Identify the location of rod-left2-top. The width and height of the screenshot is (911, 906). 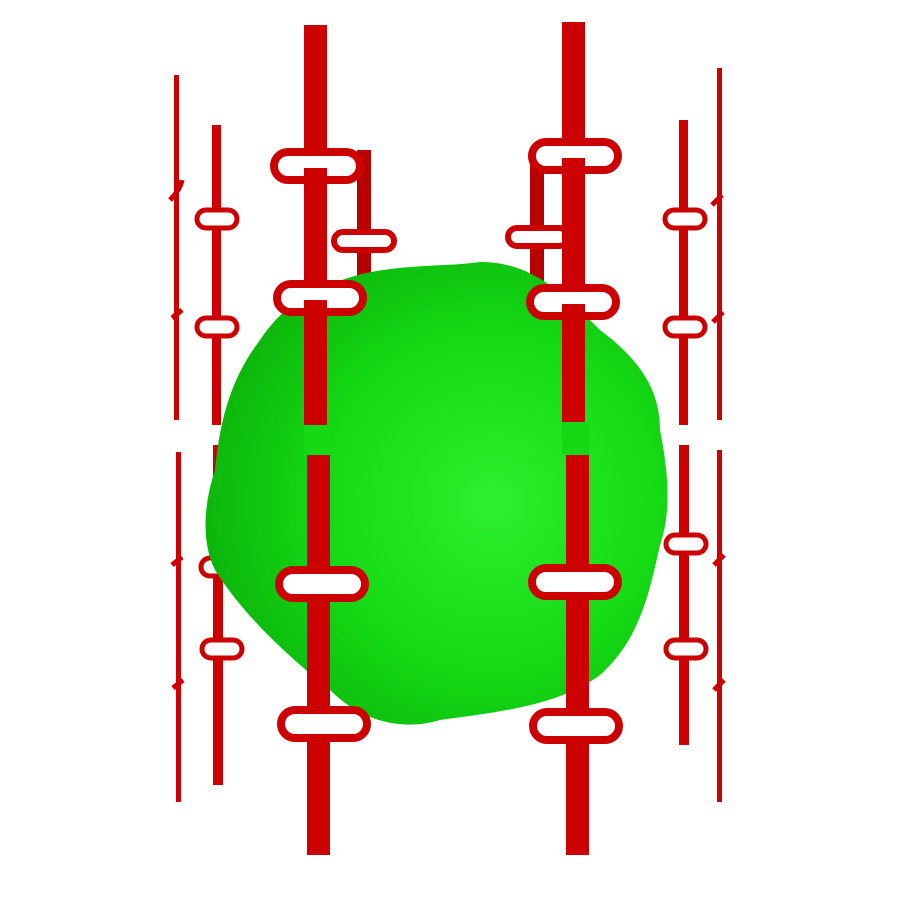
(216, 275).